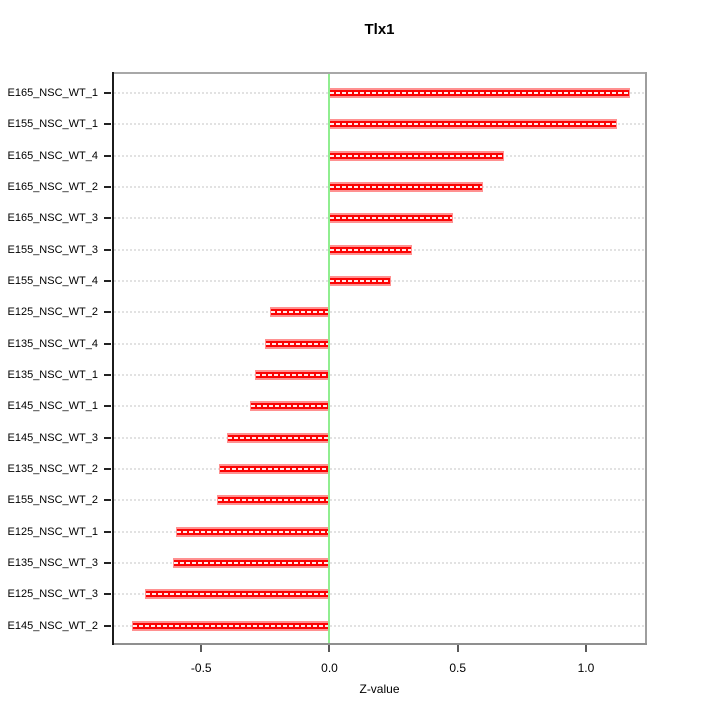 This screenshot has height=720, width=720. I want to click on y-axis-label: E165_NSC_WT_2, so click(53, 186).